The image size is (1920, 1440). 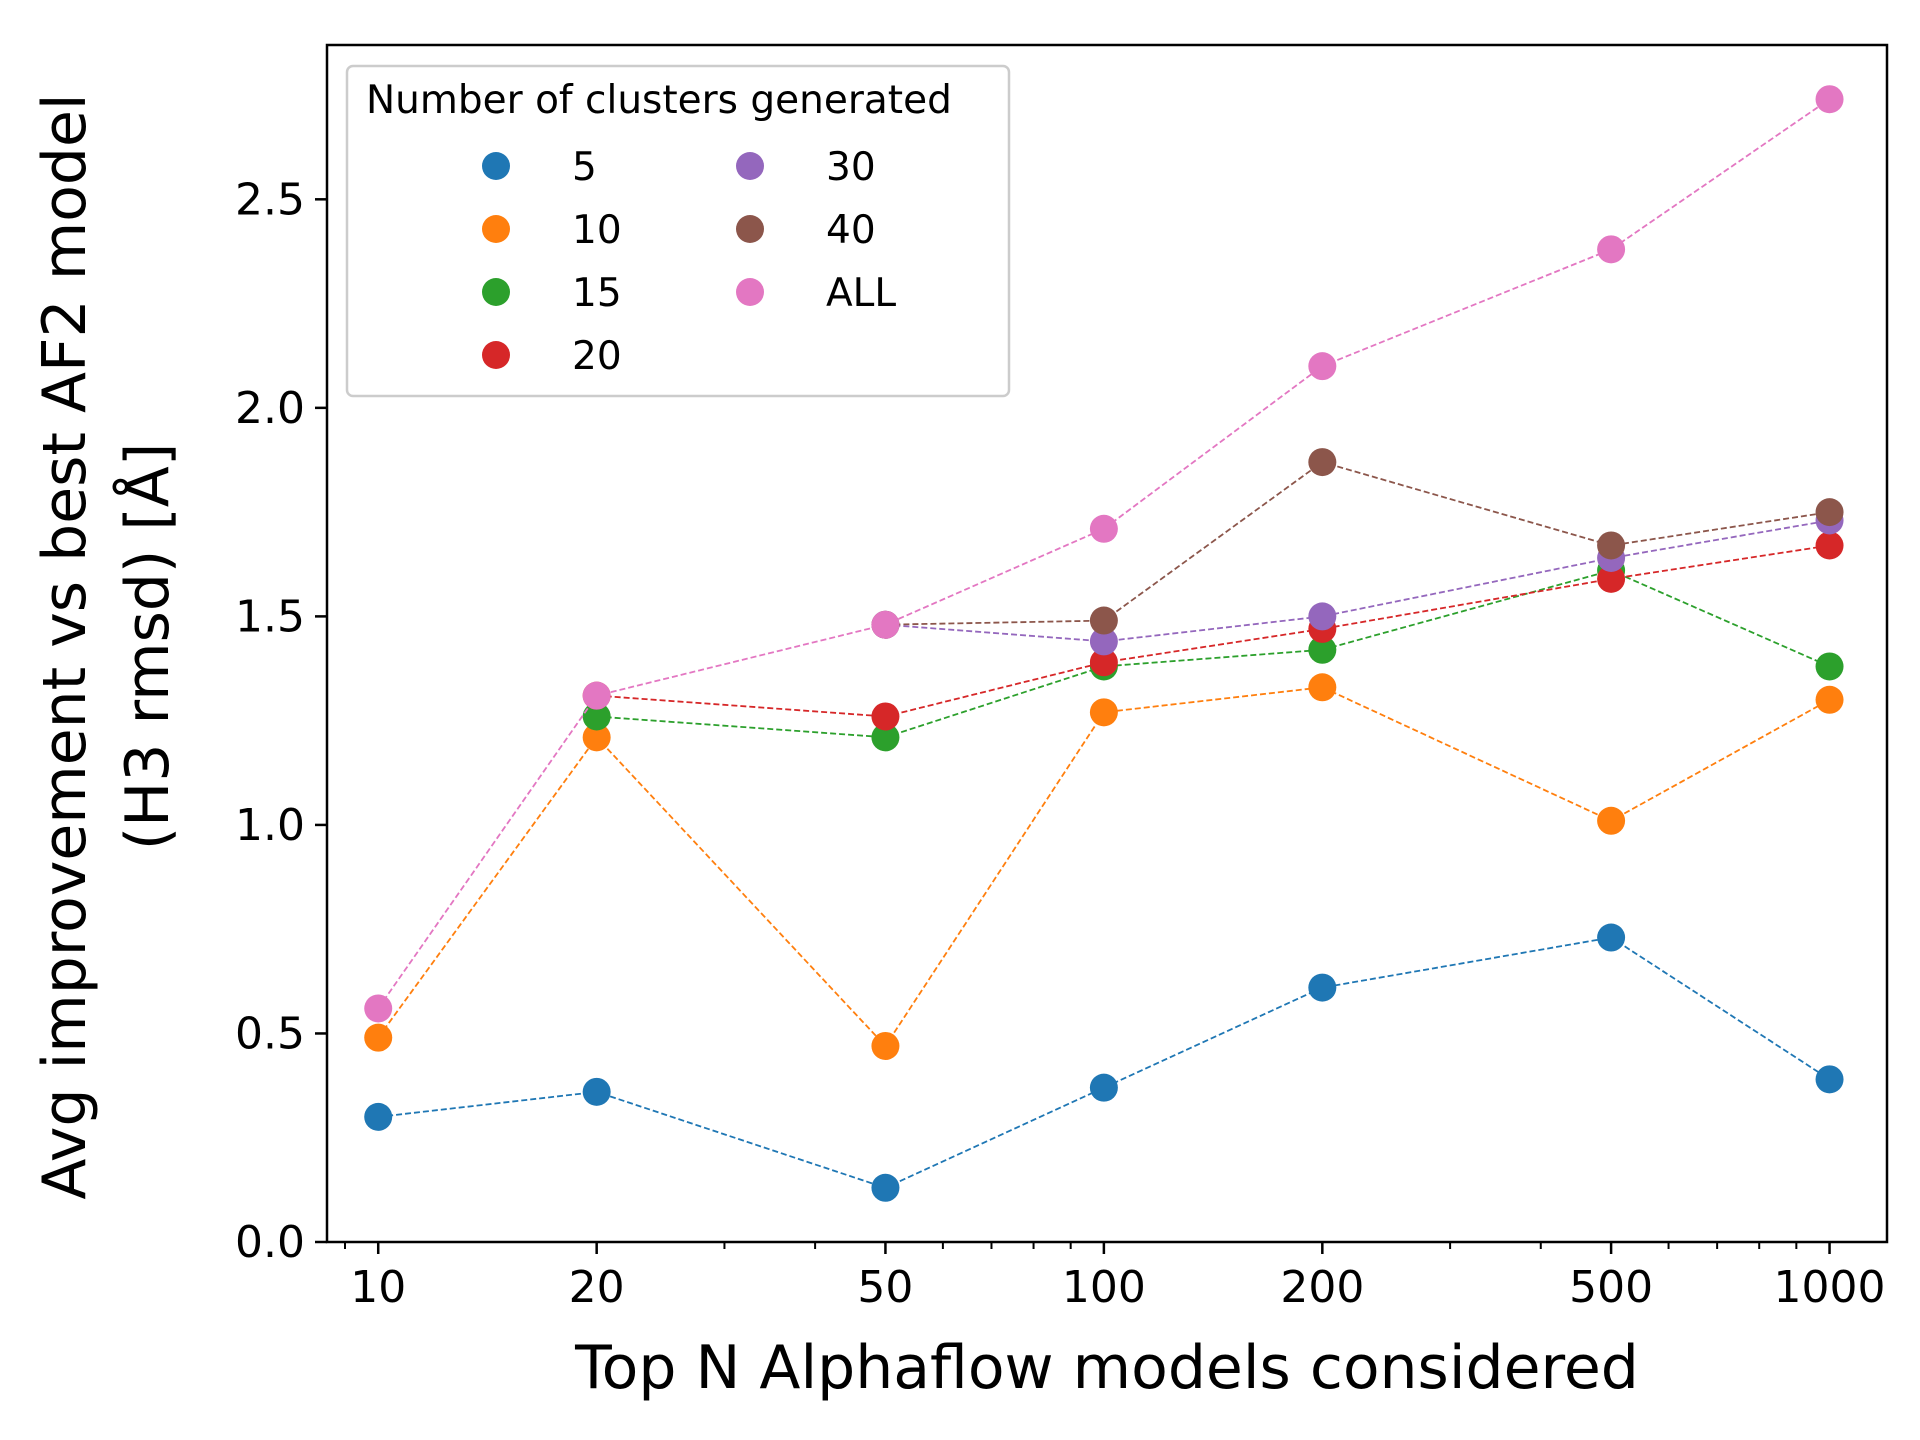 What do you see at coordinates (1106, 1368) in the screenshot?
I see `x-axis-title: Top N Alphaflow models considered` at bounding box center [1106, 1368].